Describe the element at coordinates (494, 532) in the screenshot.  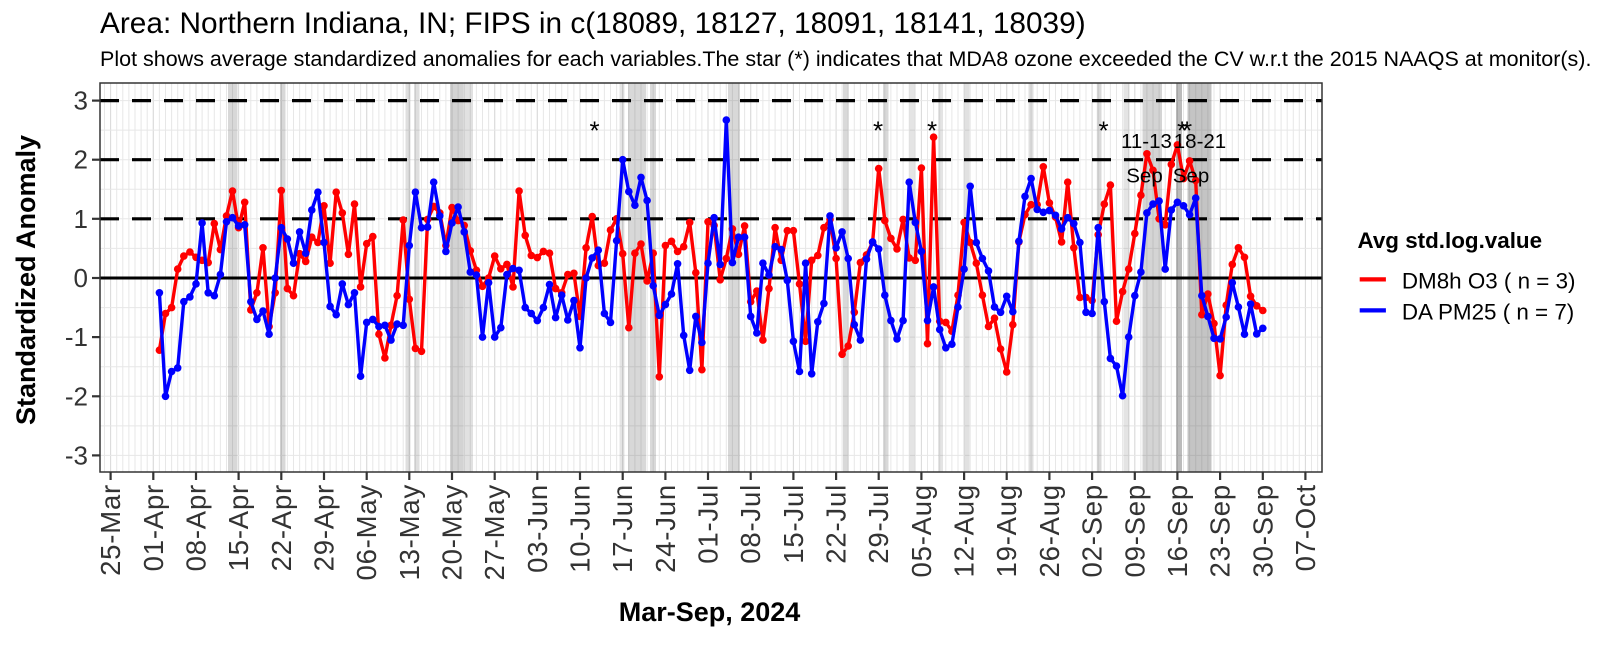
I see `svg-text: 27-May` at that location.